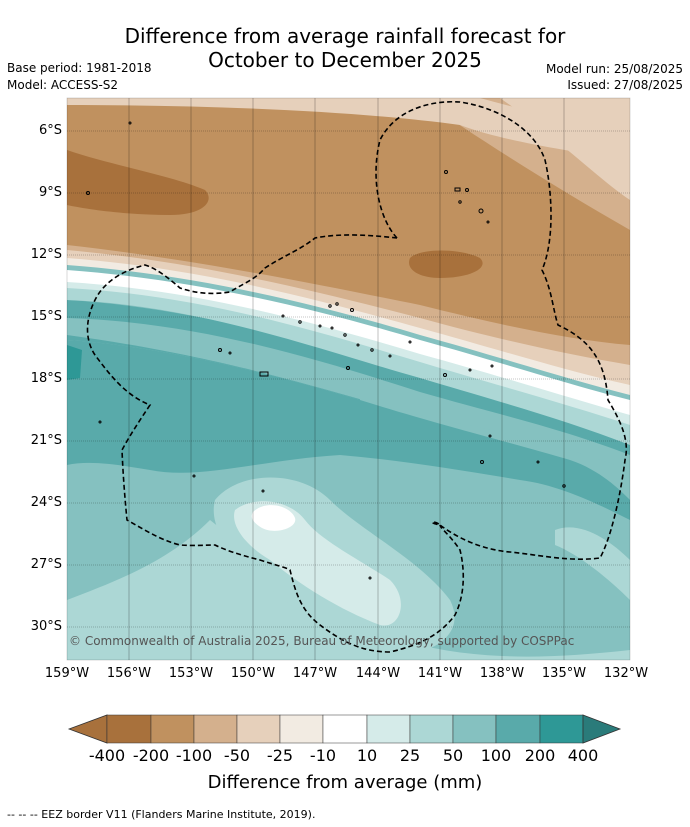  I want to click on lon-label: 147°W, so click(315, 673).